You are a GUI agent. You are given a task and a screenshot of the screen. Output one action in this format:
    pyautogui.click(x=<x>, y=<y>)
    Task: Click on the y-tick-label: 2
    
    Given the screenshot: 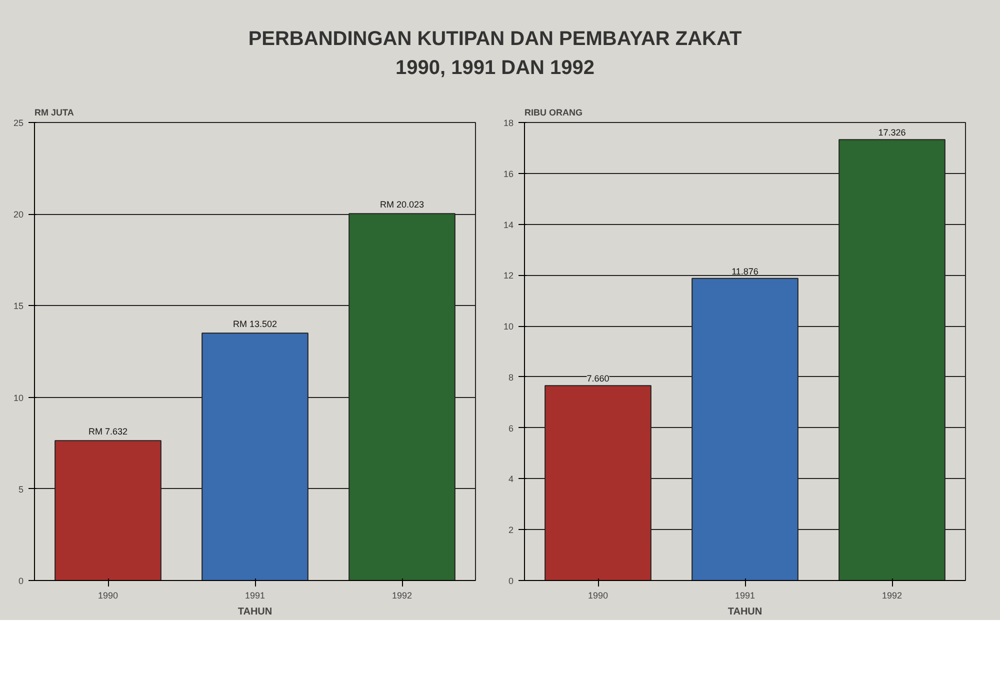 What is the action you would take?
    pyautogui.click(x=511, y=530)
    